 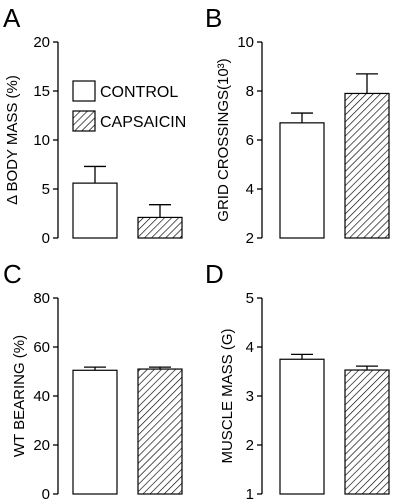 What do you see at coordinates (227, 395) in the screenshot?
I see `y-axis-label: MUSCLE MASS (G)` at bounding box center [227, 395].